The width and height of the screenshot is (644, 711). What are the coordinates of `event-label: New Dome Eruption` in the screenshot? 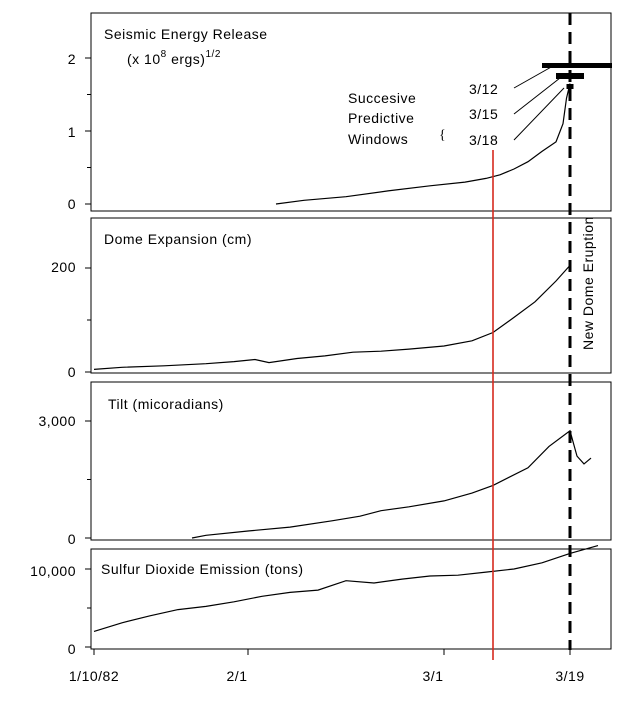 It's located at (588, 283).